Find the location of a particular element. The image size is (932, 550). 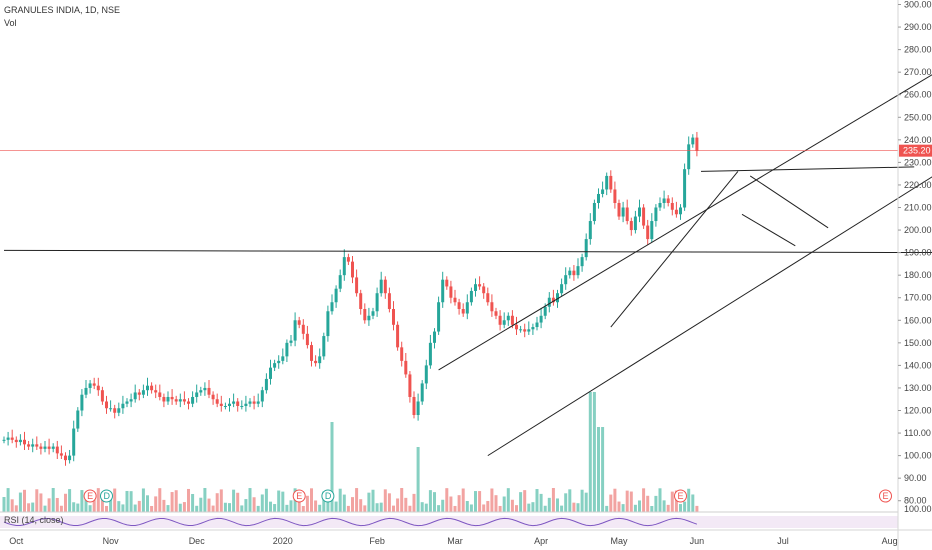

y-tick-label: 120.00 is located at coordinates (918, 411).